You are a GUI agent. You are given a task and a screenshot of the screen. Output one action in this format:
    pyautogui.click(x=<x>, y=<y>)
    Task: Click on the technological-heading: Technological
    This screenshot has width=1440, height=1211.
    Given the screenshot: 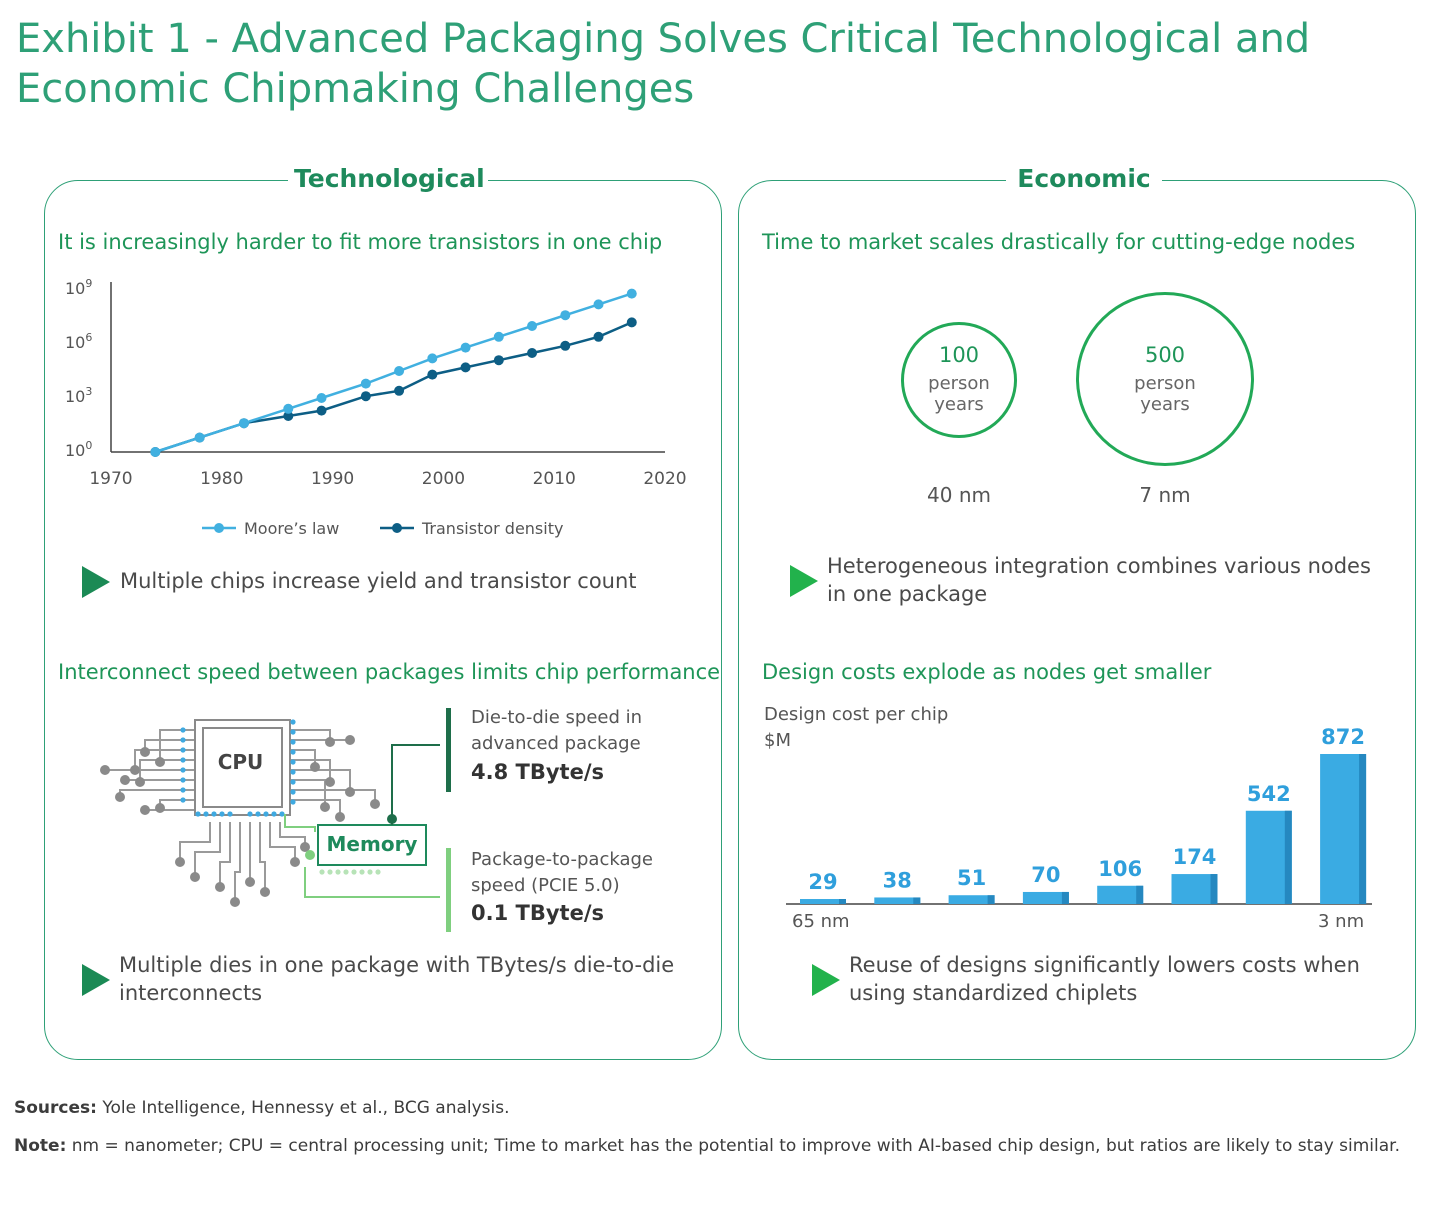 What is the action you would take?
    pyautogui.click(x=388, y=178)
    